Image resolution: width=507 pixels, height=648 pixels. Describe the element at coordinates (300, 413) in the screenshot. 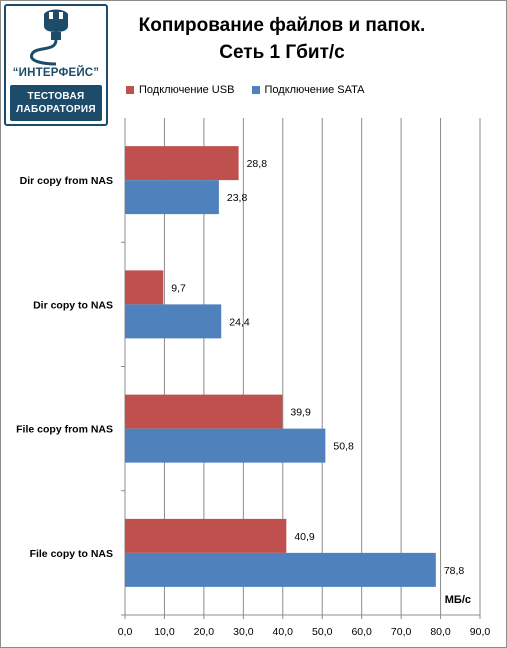

I see `data-label: 39,9` at that location.